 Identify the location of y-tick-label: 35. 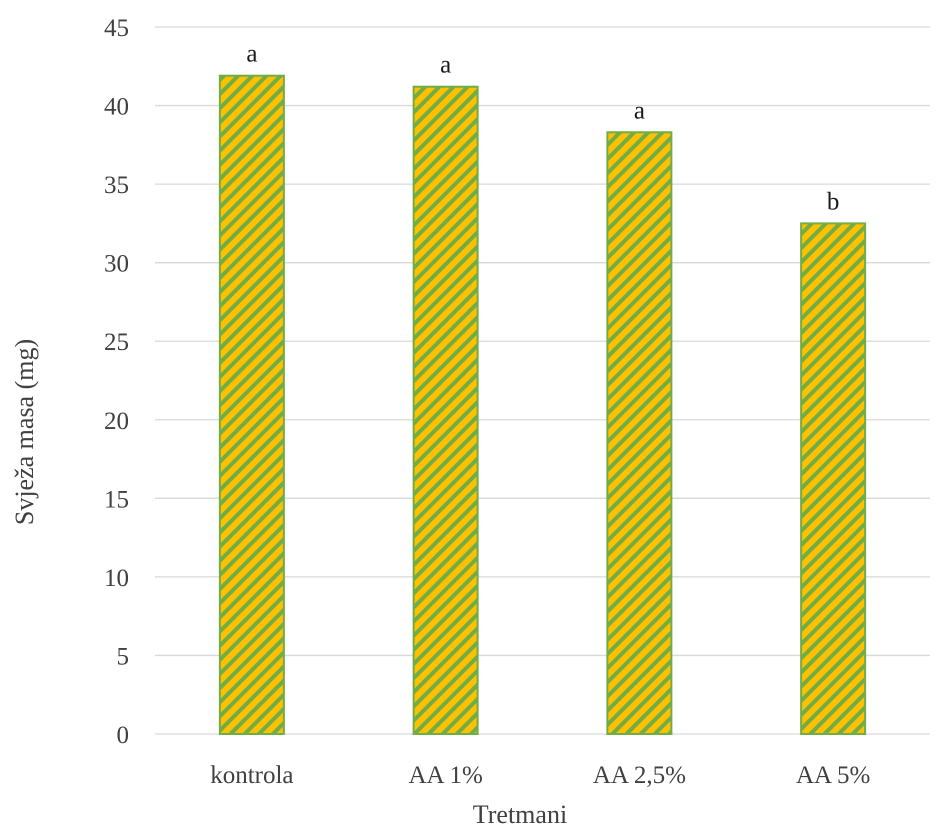
(116, 185).